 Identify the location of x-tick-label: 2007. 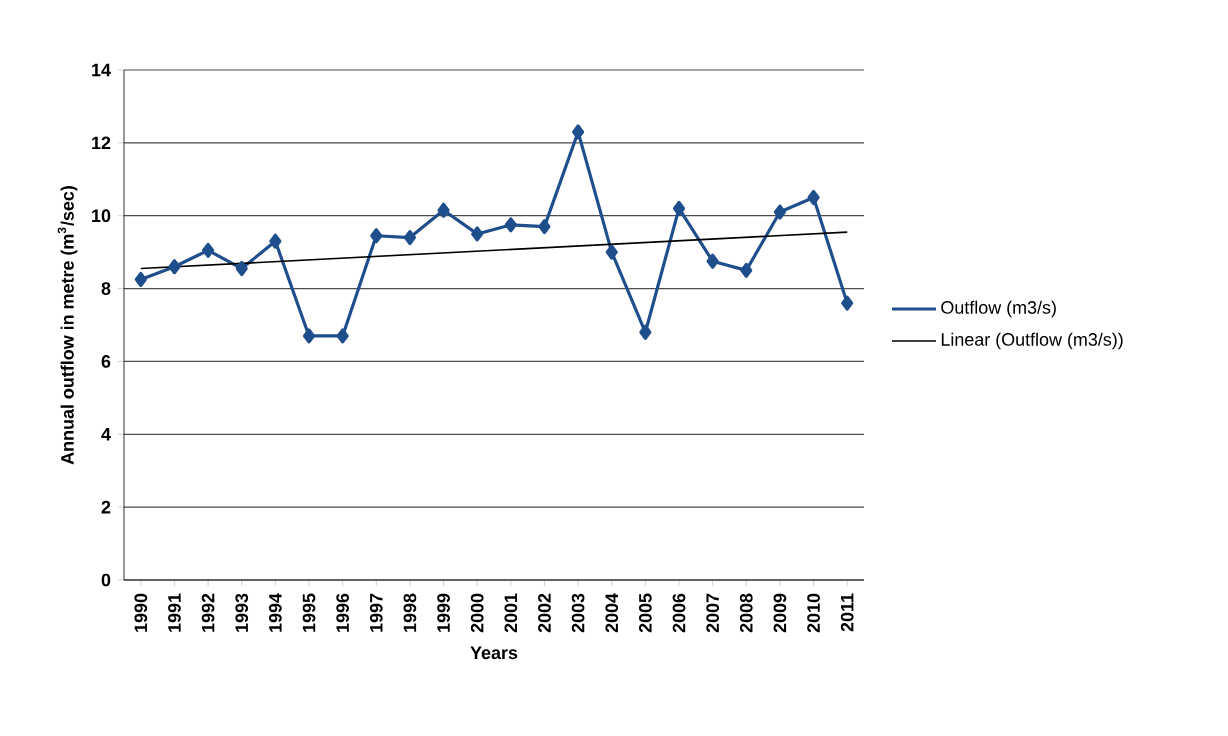
(712, 613).